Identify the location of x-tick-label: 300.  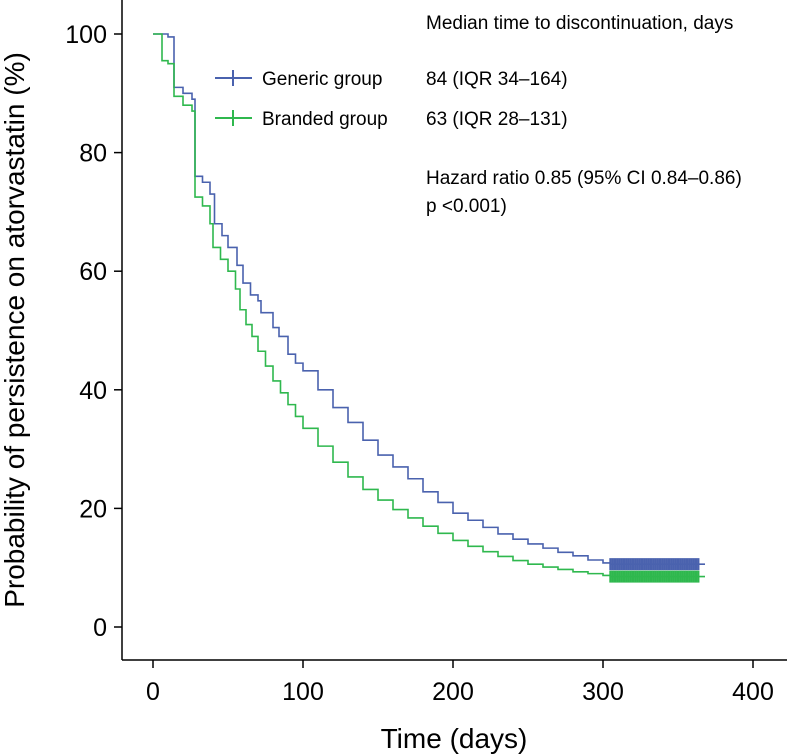
(603, 692).